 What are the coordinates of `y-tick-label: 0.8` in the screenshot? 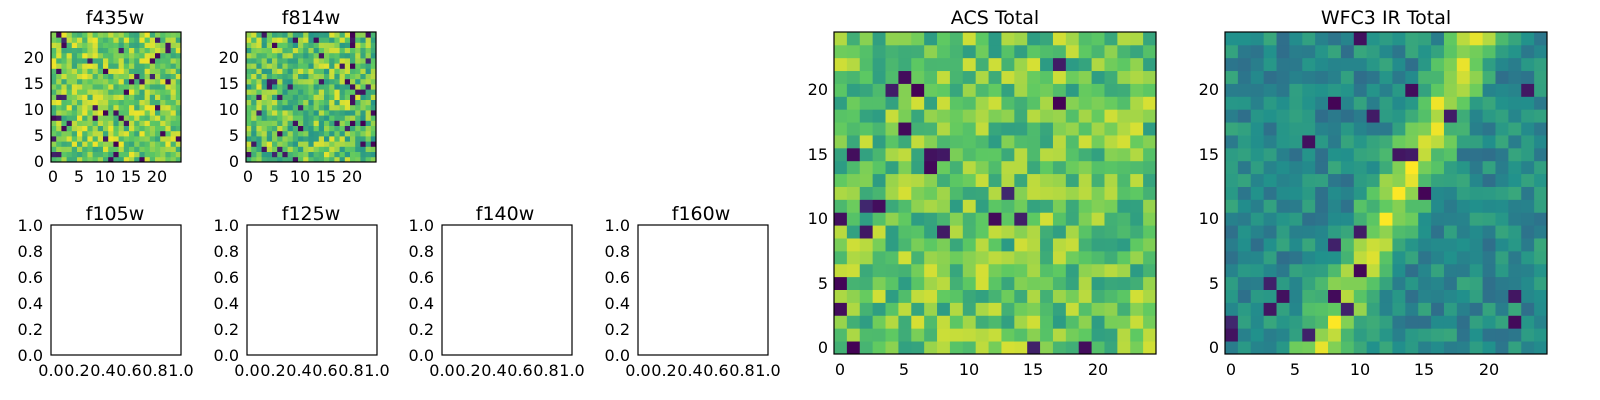 It's located at (30, 251).